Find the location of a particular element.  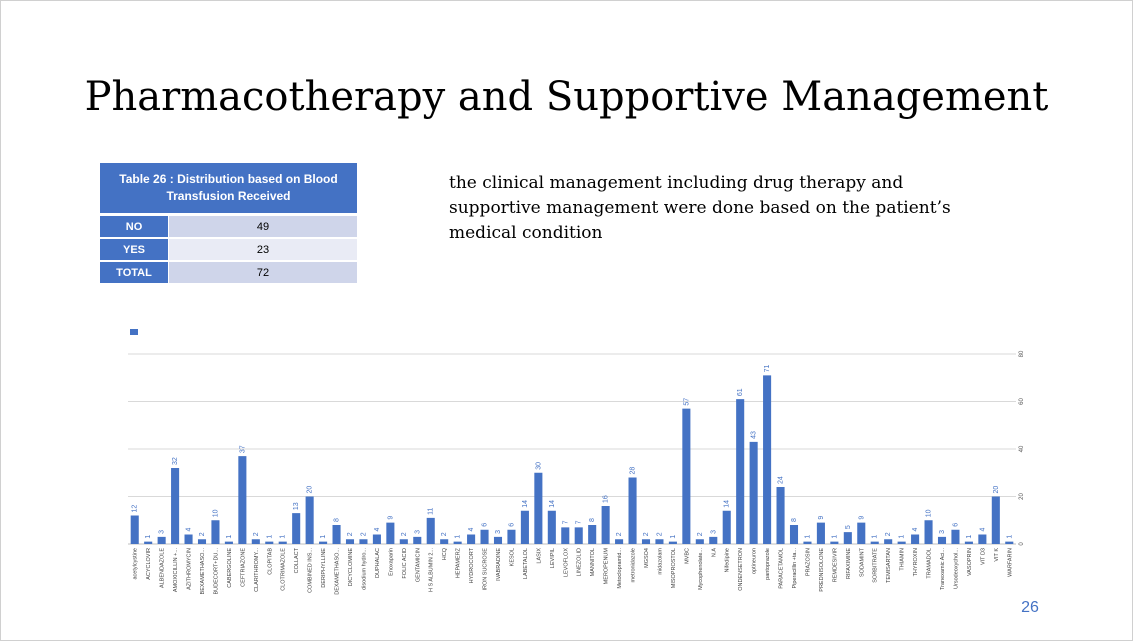

x-tick-label: LEVIPIL is located at coordinates (553, 558).